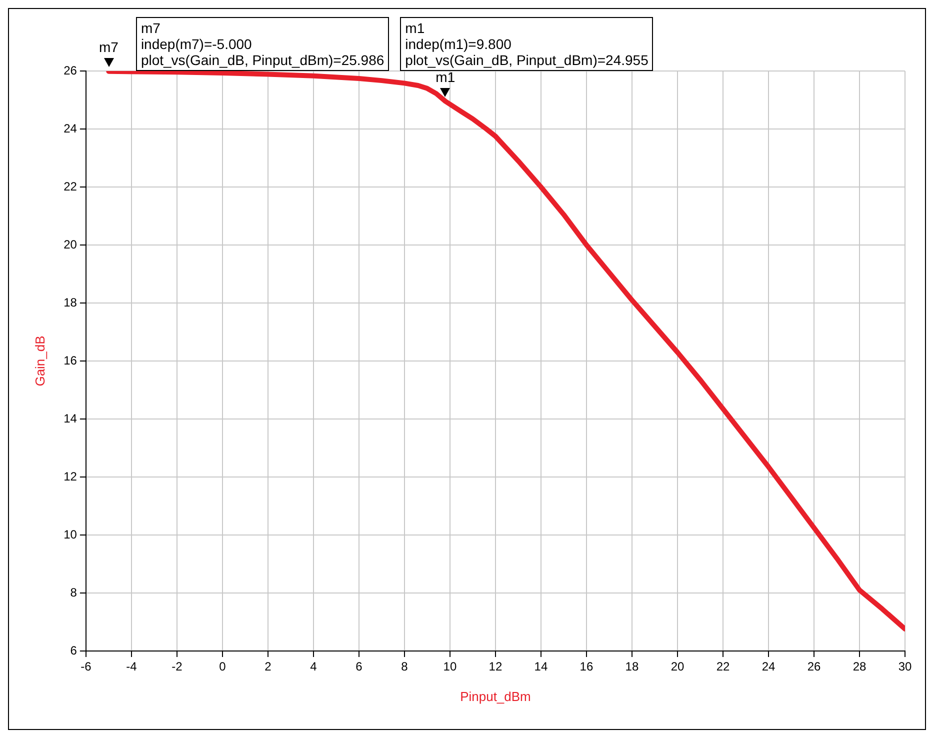  What do you see at coordinates (359, 667) in the screenshot?
I see `x-tick-label: 6` at bounding box center [359, 667].